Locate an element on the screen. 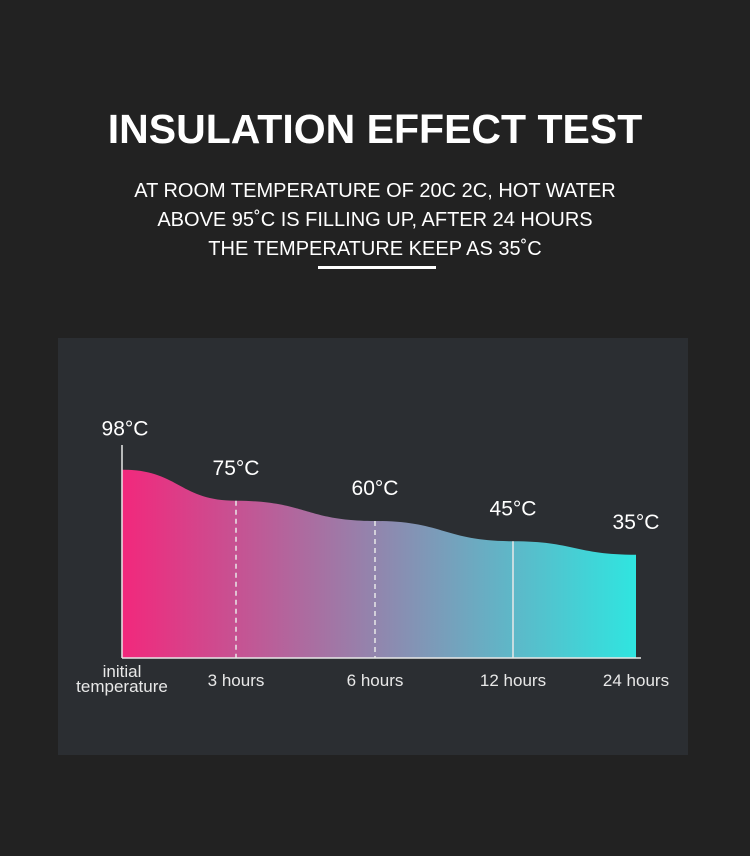  subtitle-line: AT ROOM TEMPERATURE OF 20C 2C, HOT WATER is located at coordinates (375, 191).